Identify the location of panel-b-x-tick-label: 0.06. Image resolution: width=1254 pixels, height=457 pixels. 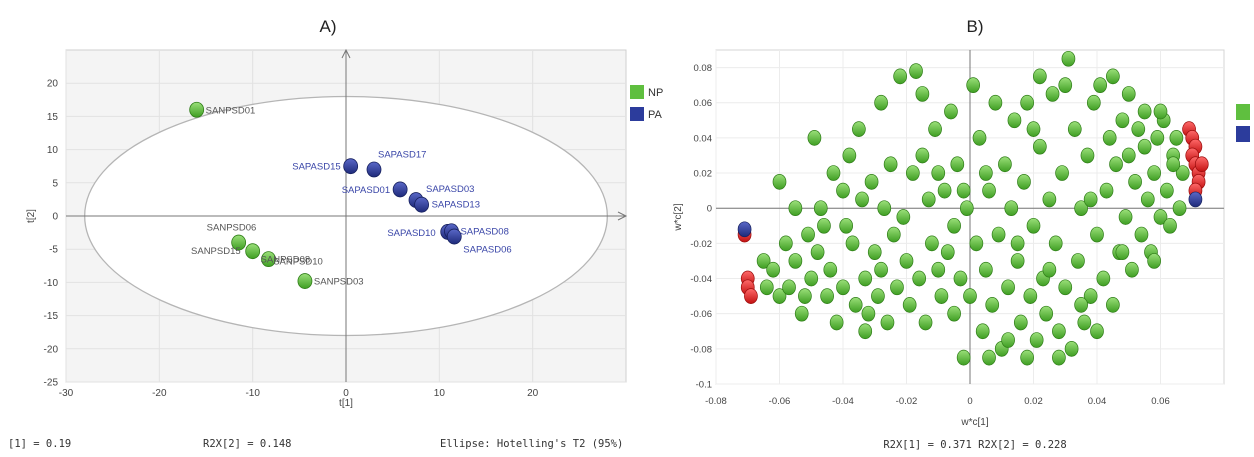
(1160, 401).